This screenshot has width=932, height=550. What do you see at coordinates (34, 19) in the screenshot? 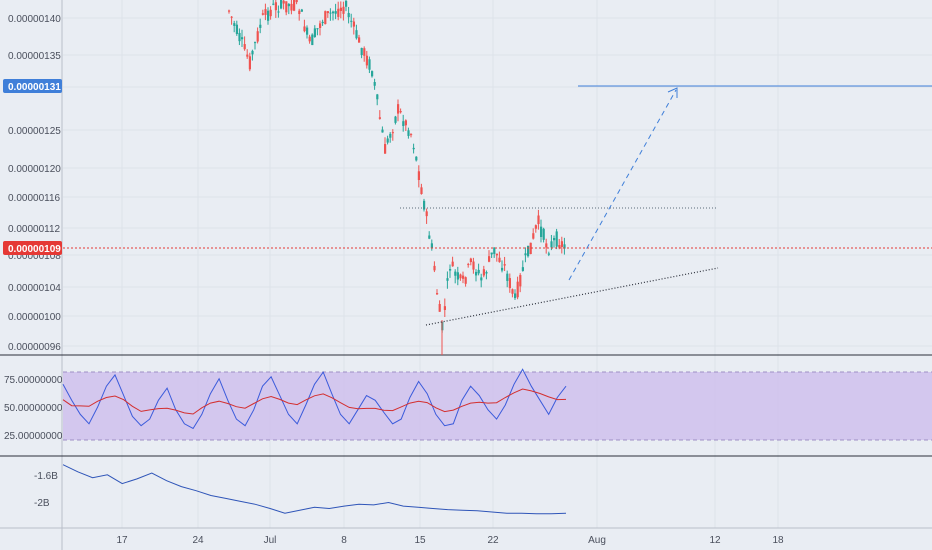
I see `price-tick-label: 0.00000140` at bounding box center [34, 19].